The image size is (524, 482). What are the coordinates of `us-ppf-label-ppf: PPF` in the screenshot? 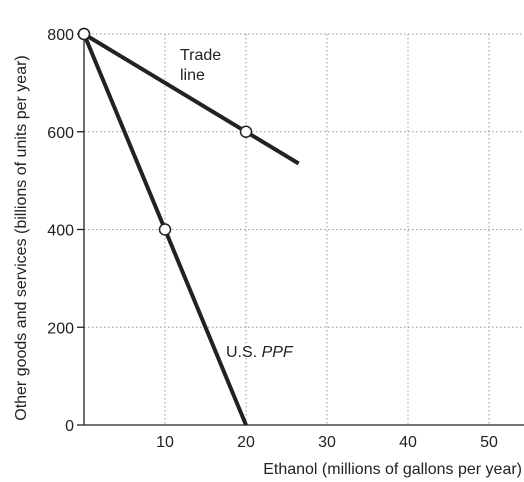 It's located at (278, 352).